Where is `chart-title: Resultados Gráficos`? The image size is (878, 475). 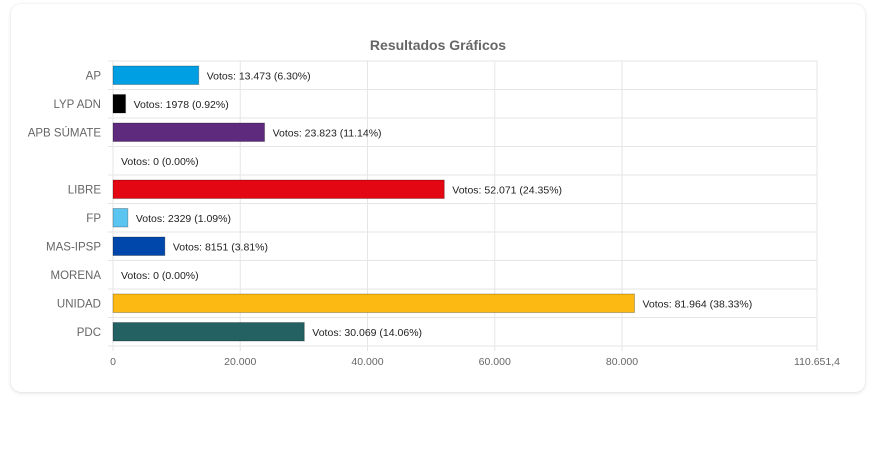
chart-title: Resultados Gráficos is located at coordinates (438, 45).